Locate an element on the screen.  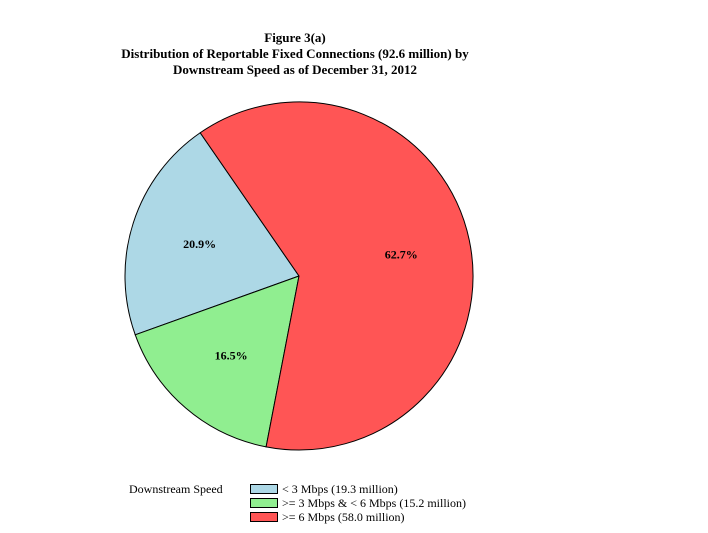
pie-slice-under-3mbps is located at coordinates (212, 234).